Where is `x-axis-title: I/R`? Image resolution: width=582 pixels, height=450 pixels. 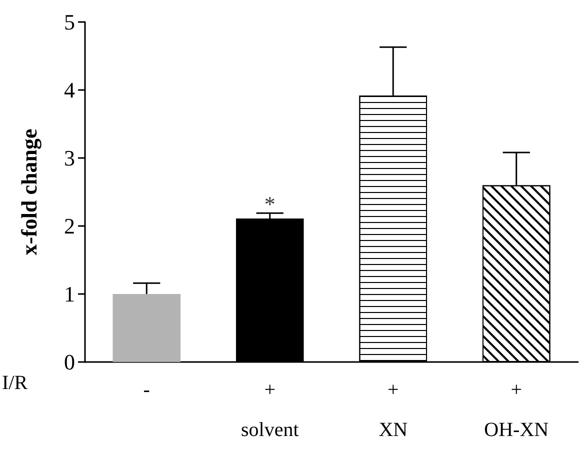
x-axis-title: I/R is located at coordinates (15, 383).